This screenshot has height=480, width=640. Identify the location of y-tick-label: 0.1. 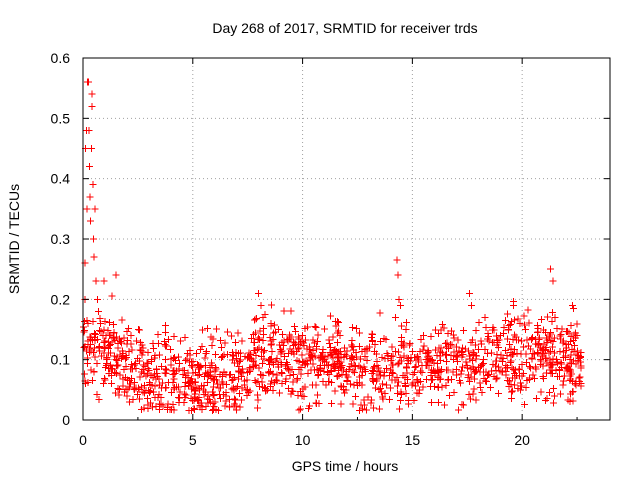
(61, 360).